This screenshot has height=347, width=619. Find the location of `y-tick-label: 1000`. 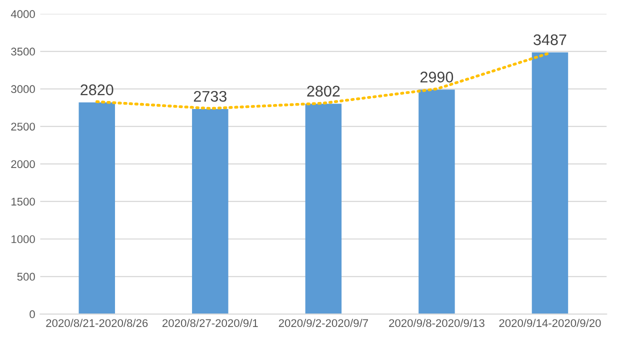

y-tick-label: 1000 is located at coordinates (23, 239).